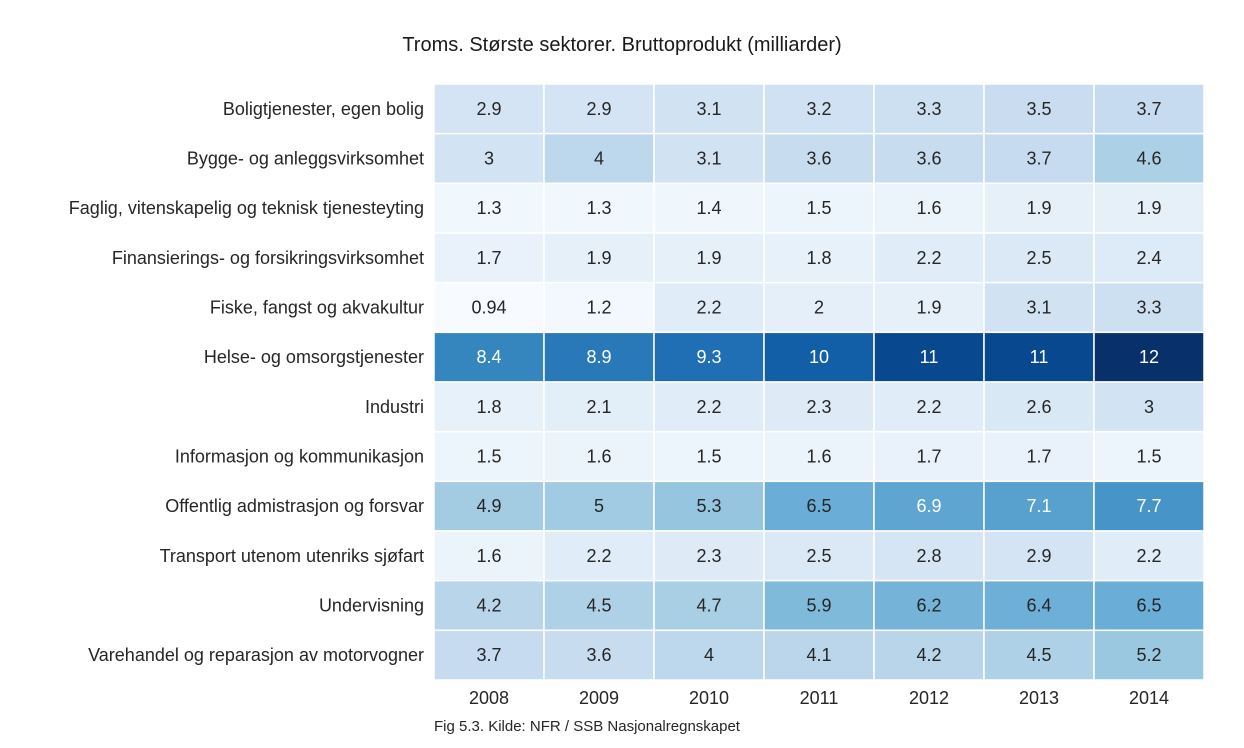  What do you see at coordinates (488, 357) in the screenshot?
I see `cell-value-label: 8.4` at bounding box center [488, 357].